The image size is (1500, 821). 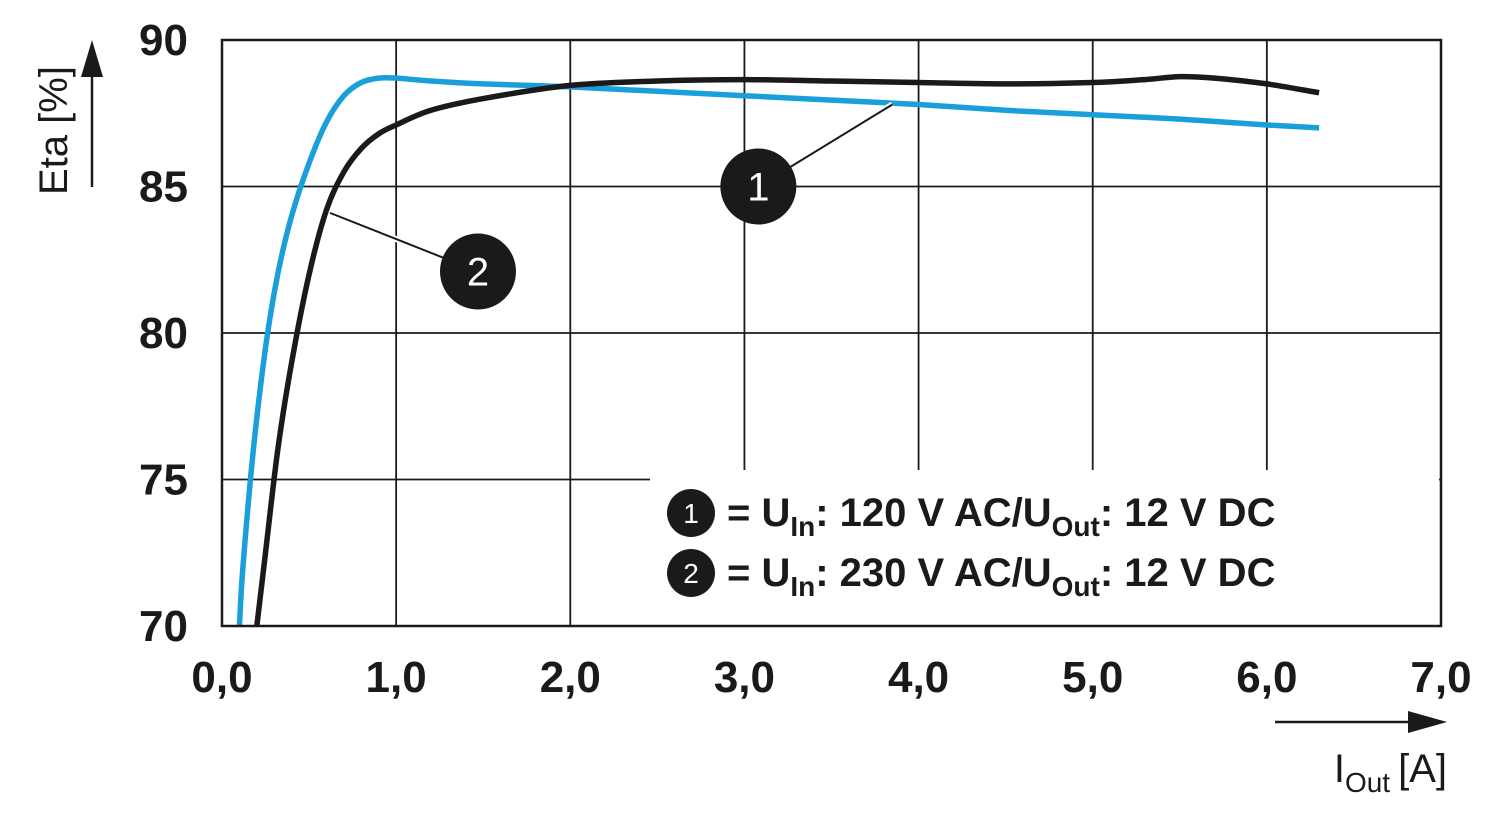 I want to click on x-axis-label-main: I, so click(x=1339, y=769).